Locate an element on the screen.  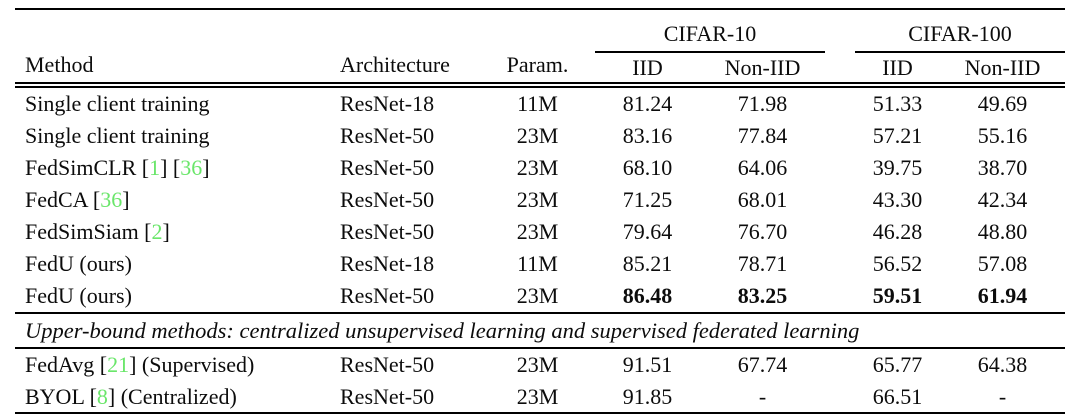
method-label: ] (Supervised) is located at coordinates (192, 364).